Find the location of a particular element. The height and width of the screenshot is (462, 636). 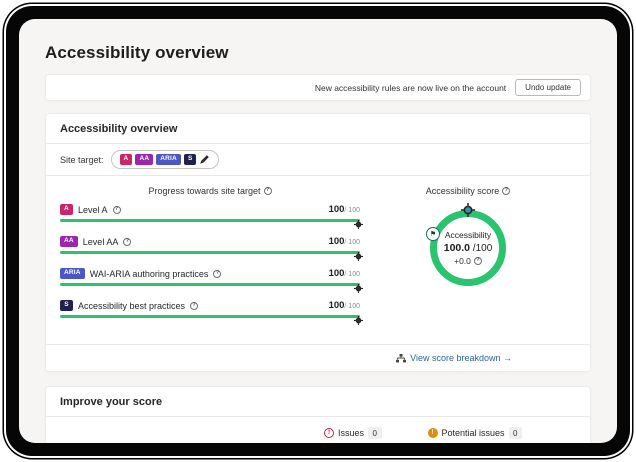

improve-card-title: Improve your score is located at coordinates (318, 402).